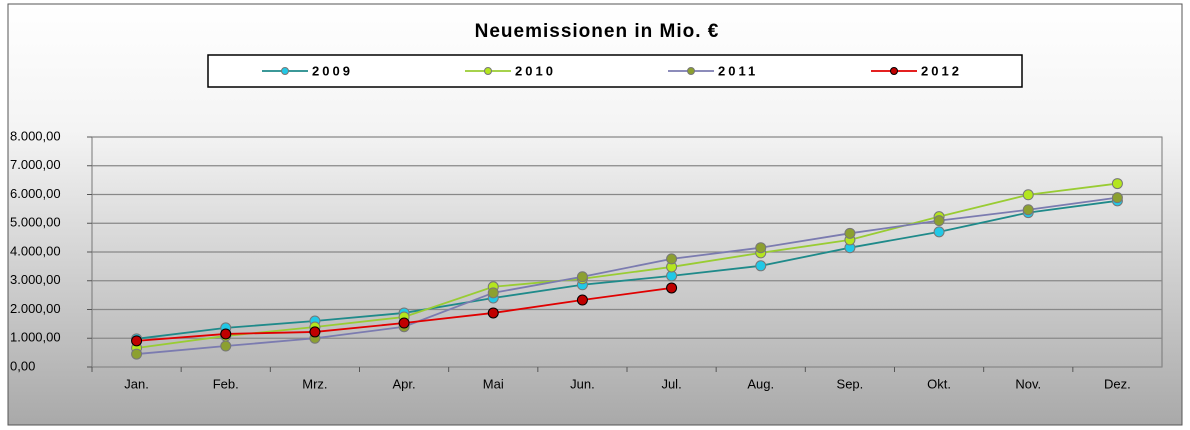 The height and width of the screenshot is (430, 1190). What do you see at coordinates (760, 383) in the screenshot?
I see `x-tick-label: Aug.` at bounding box center [760, 383].